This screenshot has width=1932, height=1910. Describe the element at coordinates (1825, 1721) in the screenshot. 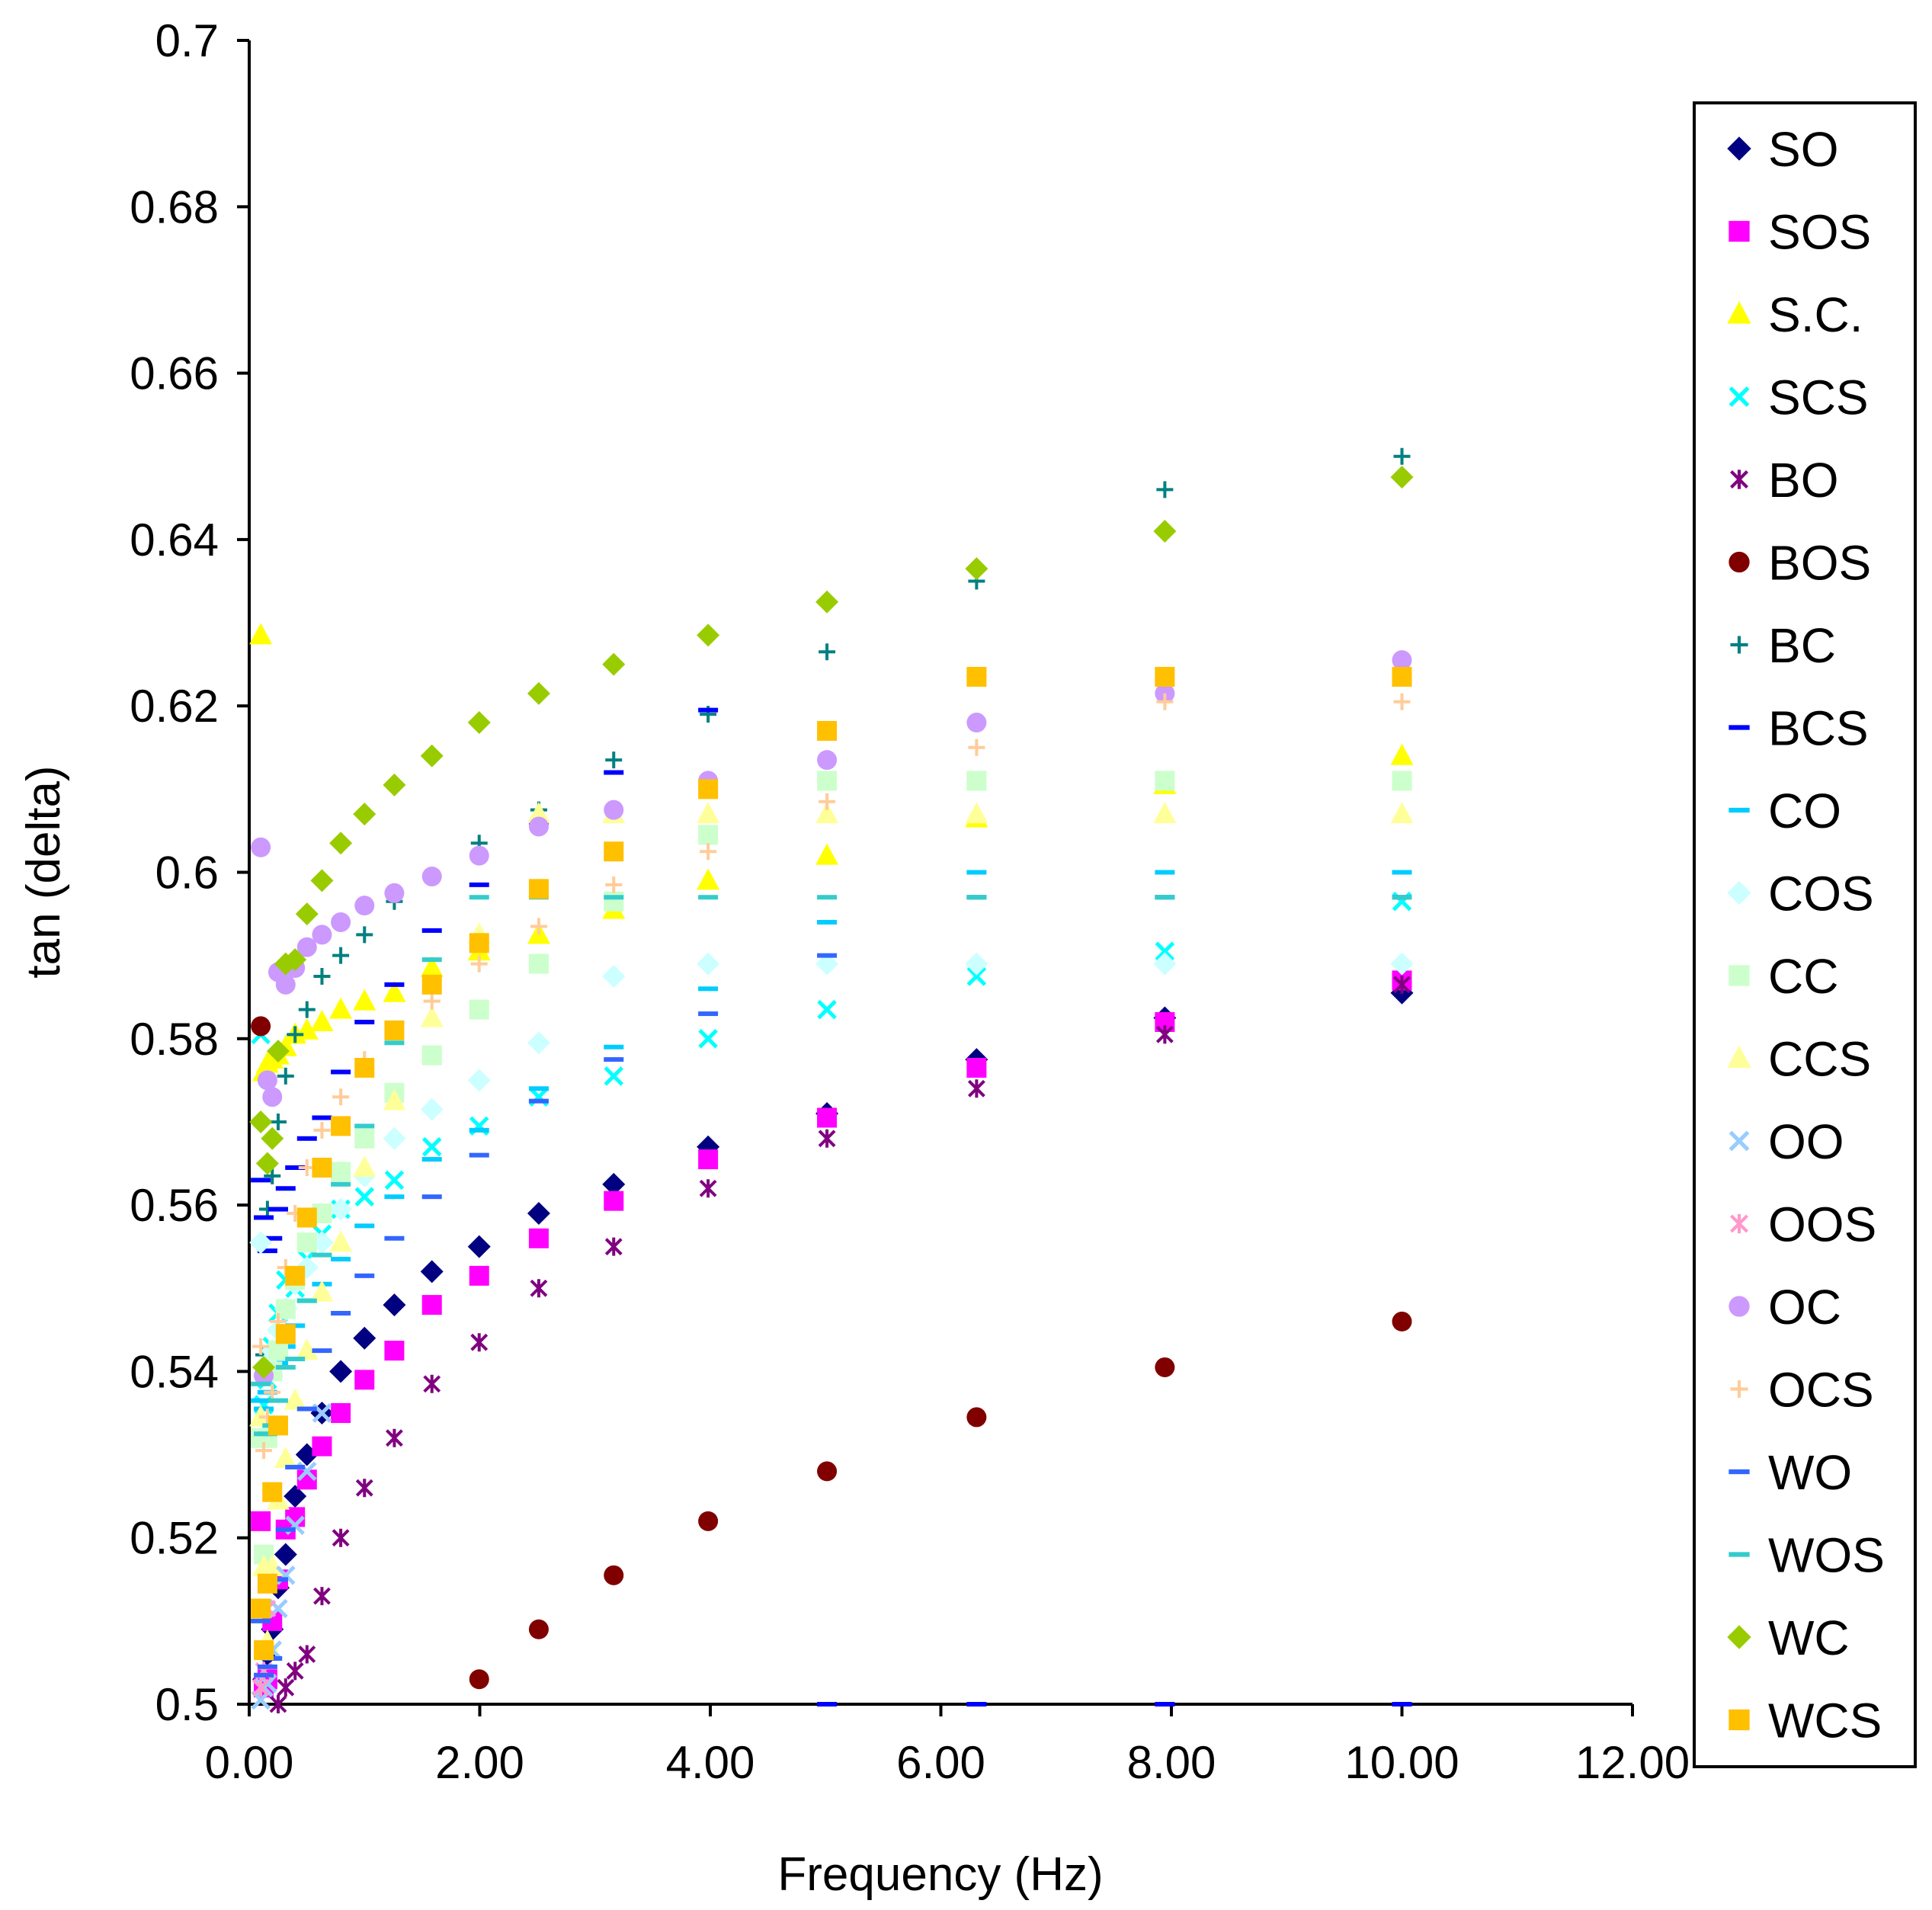

I see `legend-label: WCS` at that location.